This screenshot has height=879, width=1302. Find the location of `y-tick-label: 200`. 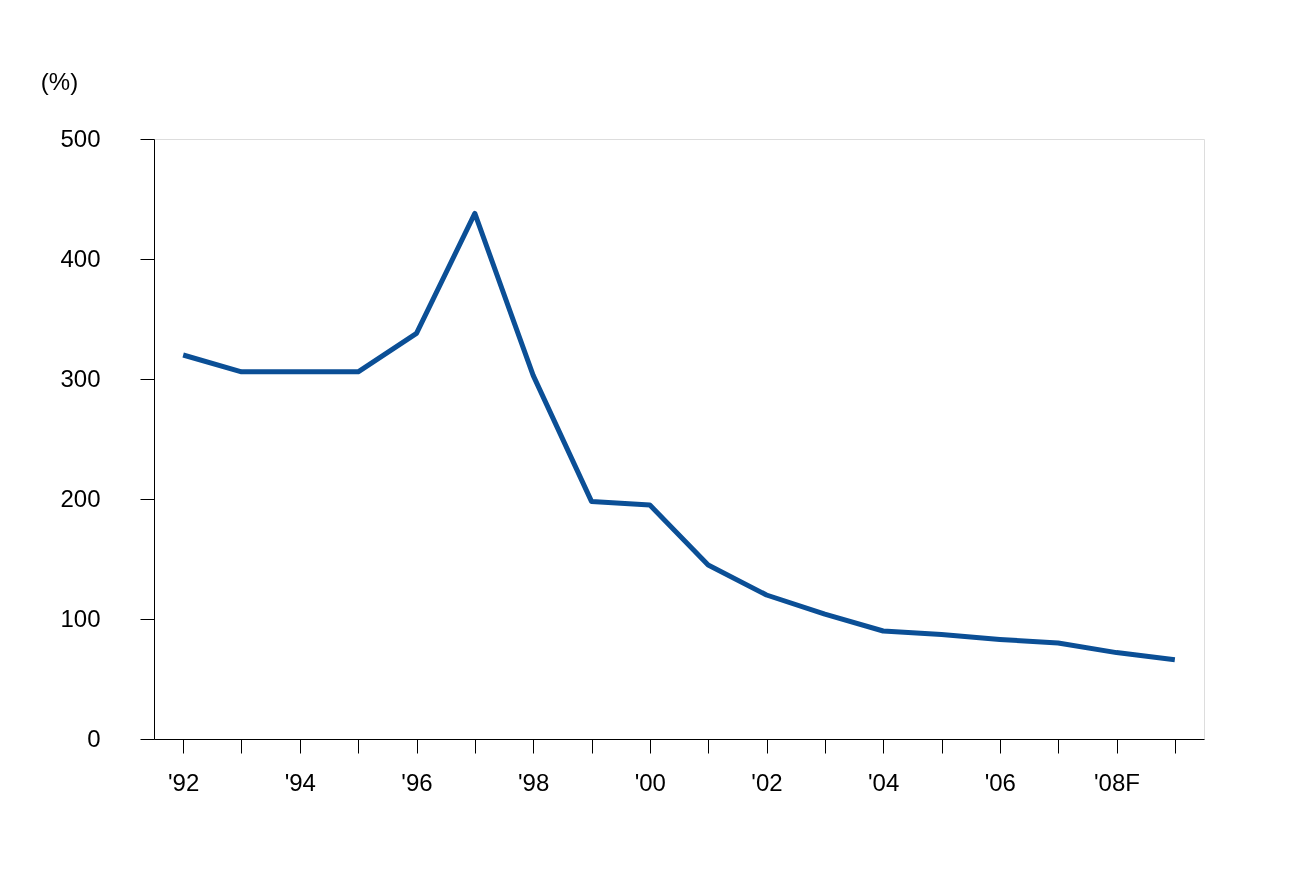

y-tick-label: 200 is located at coordinates (80, 498).